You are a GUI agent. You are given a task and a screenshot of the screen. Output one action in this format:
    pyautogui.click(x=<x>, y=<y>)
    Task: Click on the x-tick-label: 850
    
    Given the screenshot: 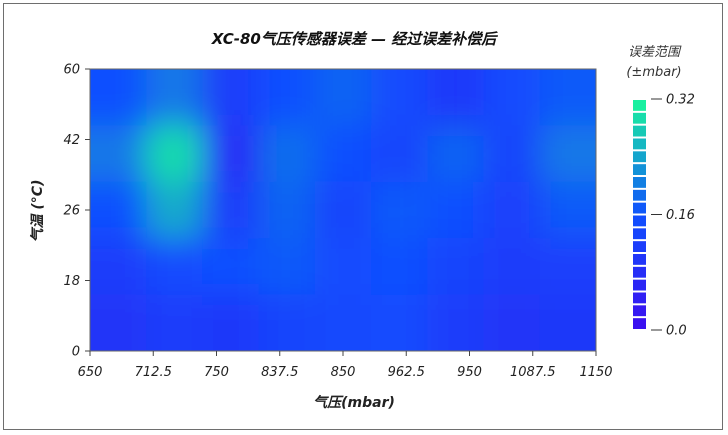 What is the action you would take?
    pyautogui.click(x=343, y=372)
    